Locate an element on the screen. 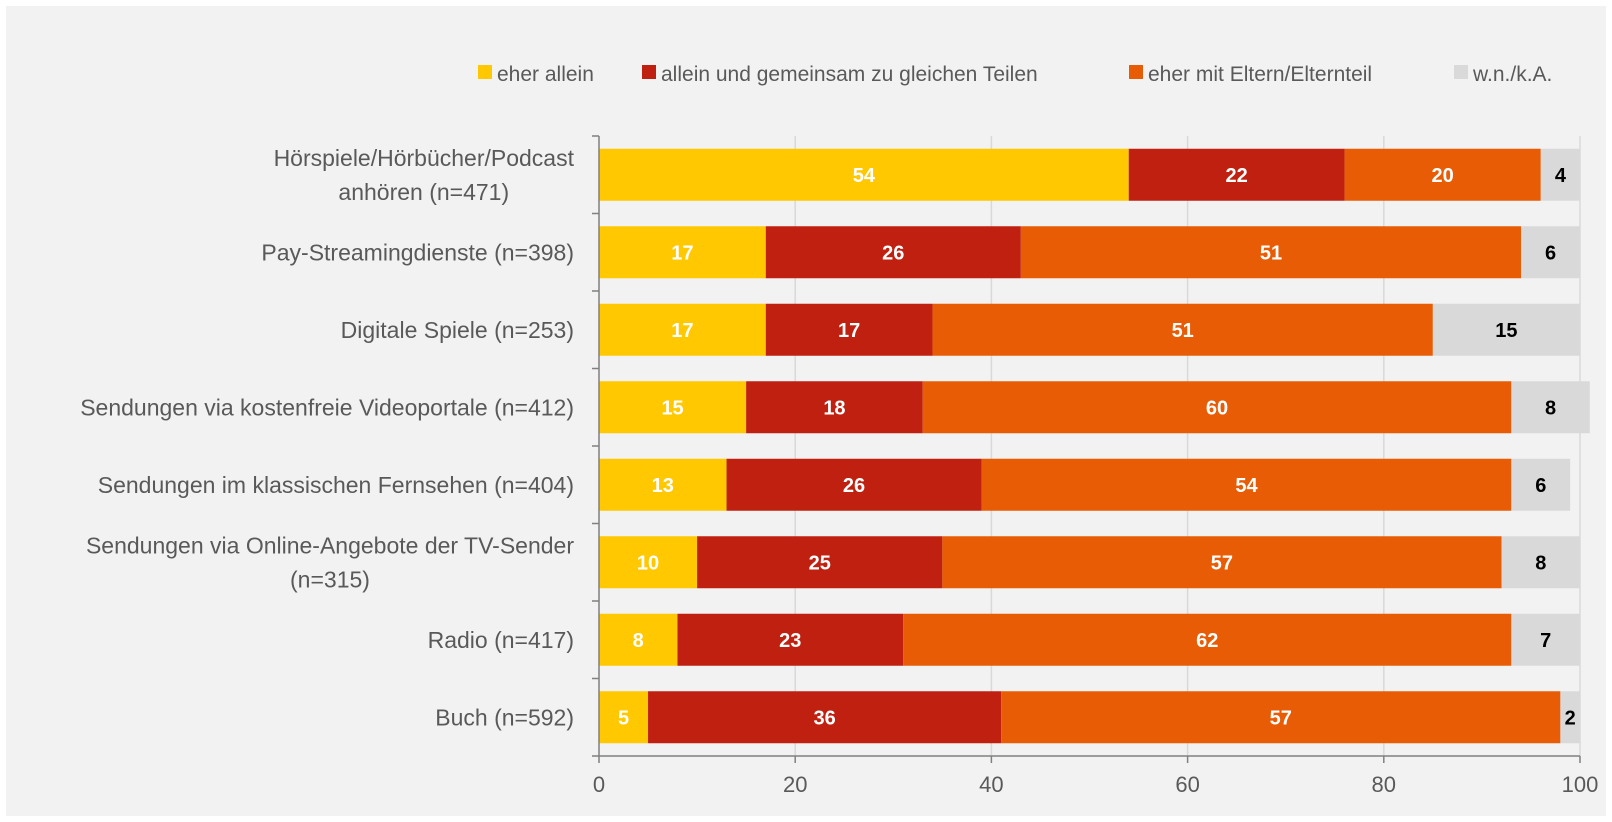 This screenshot has height=822, width=1612. data-label-eher-mit-eltern-elternteil-2: 51 is located at coordinates (1183, 331).